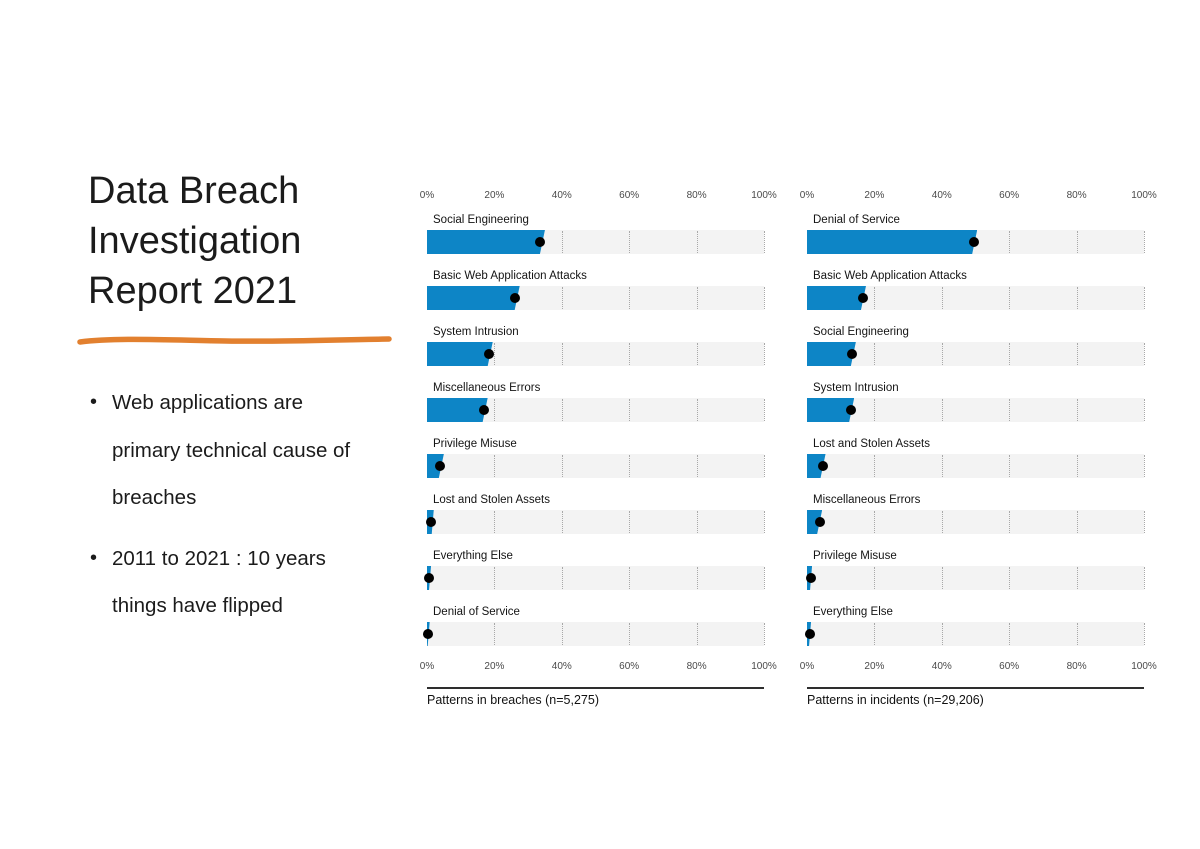  Describe the element at coordinates (853, 612) in the screenshot. I see `category-label: Everything Else` at that location.